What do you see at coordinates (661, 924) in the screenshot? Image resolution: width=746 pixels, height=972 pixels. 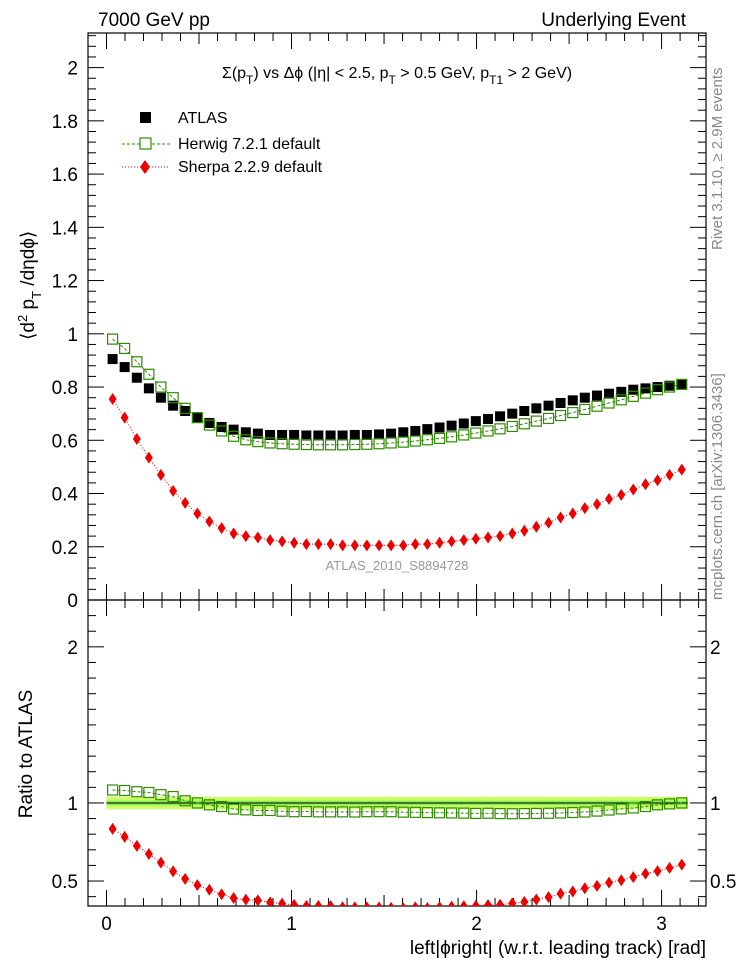 I see `x-tick-label: 3` at bounding box center [661, 924].